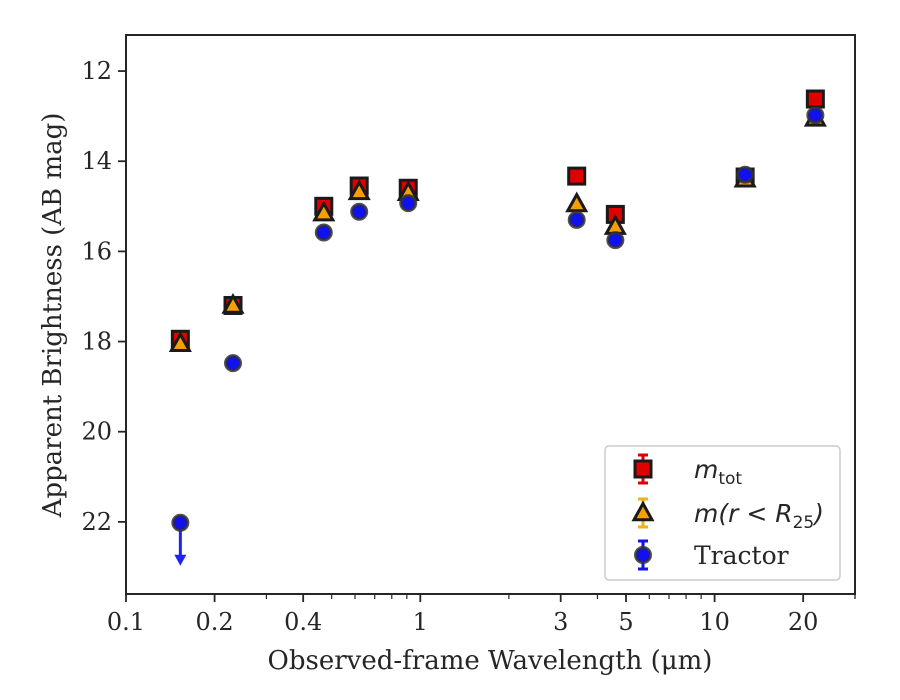  What do you see at coordinates (180, 560) in the screenshot?
I see `upper-limit-arrow-head` at bounding box center [180, 560].